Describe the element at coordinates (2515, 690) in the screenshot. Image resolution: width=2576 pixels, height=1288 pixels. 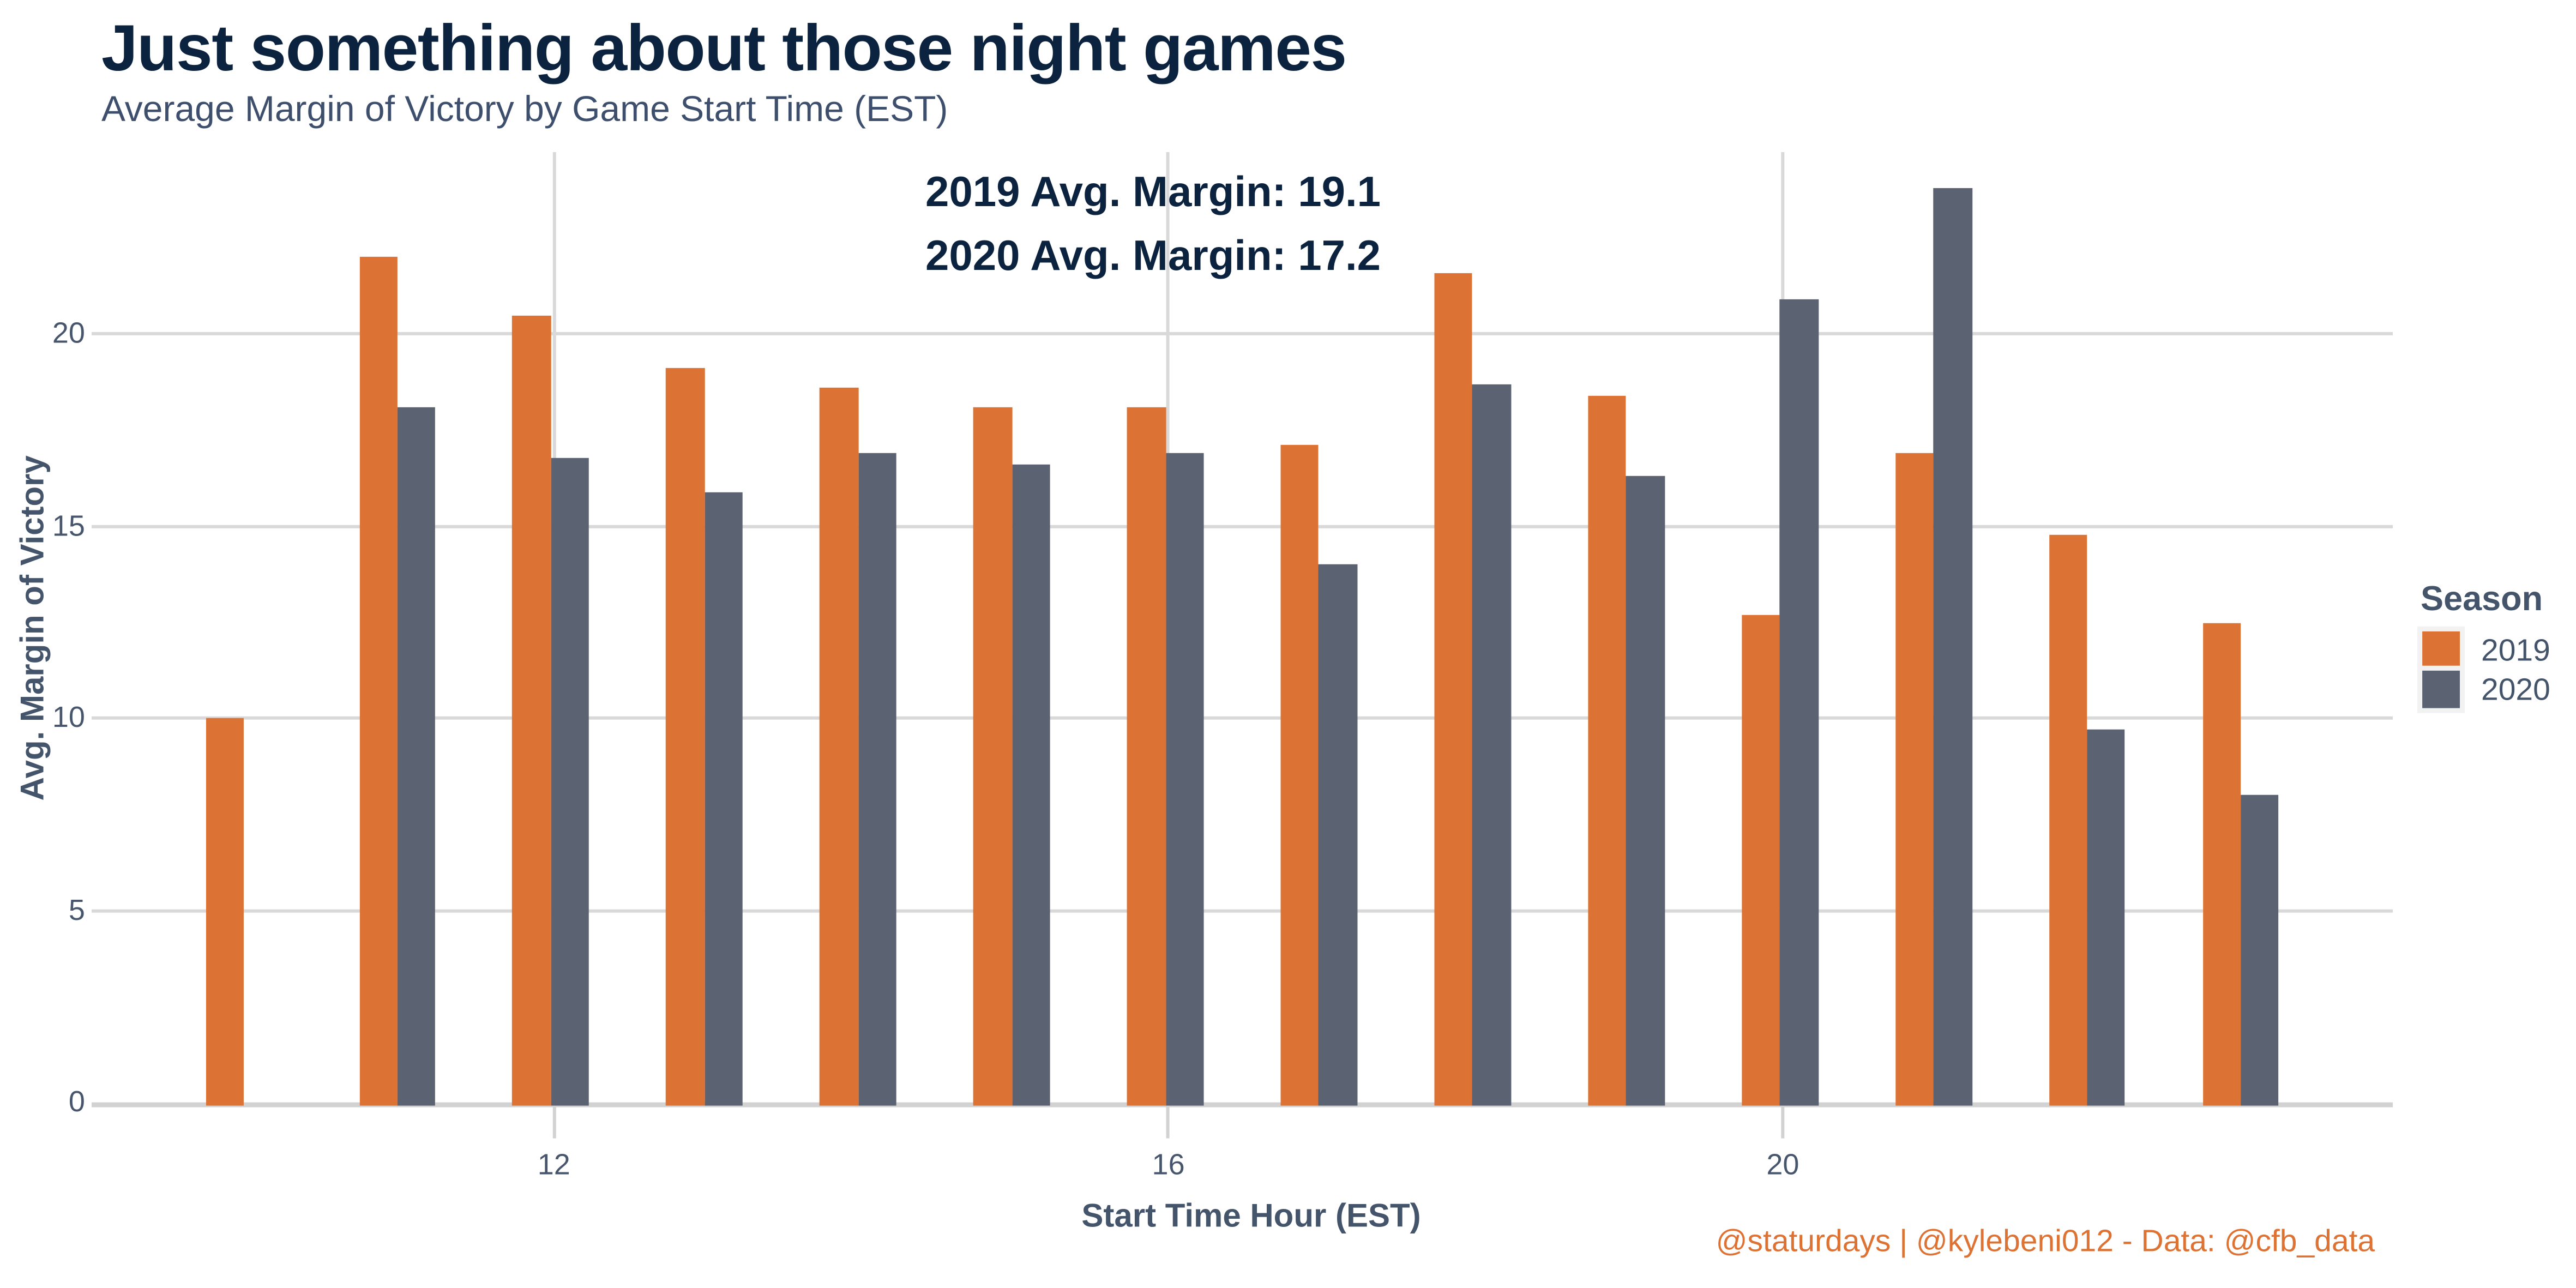
I see `legend-label-2020: 2020` at that location.